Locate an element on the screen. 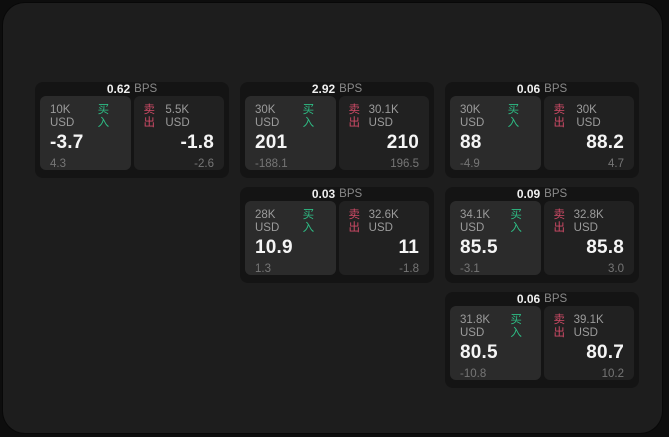 The image size is (669, 437). sell-panel-top: 卖出 5.5K USD is located at coordinates (179, 117).